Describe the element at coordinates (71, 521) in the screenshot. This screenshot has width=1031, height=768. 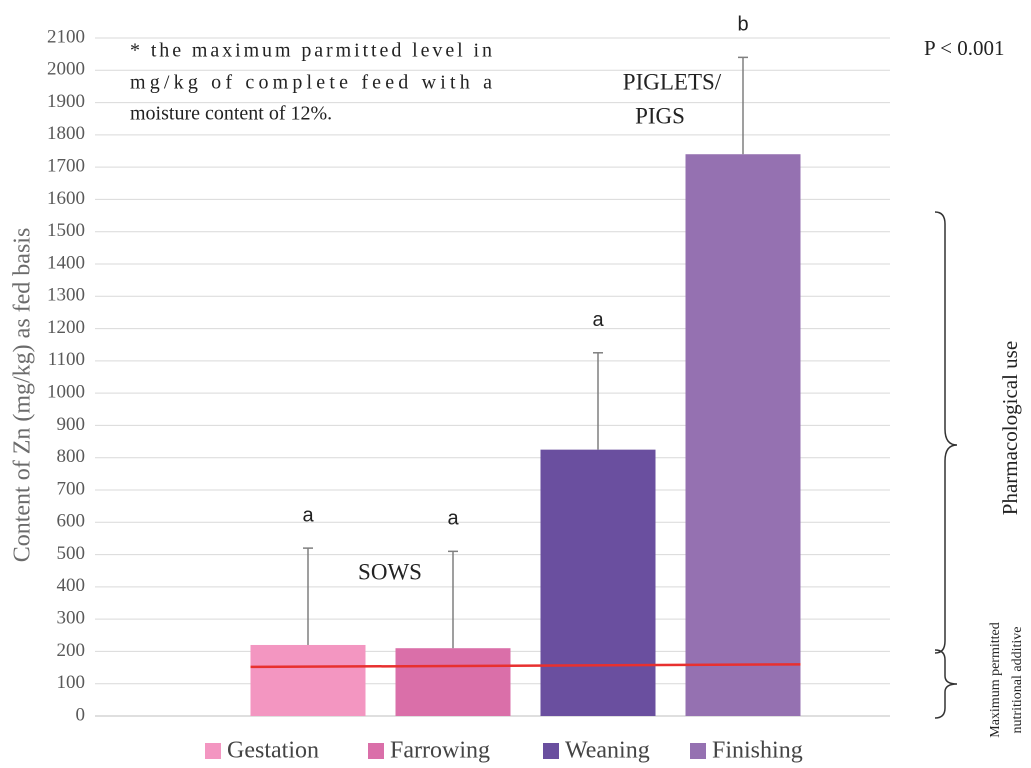
I see `y-tick-label: 600` at that location.